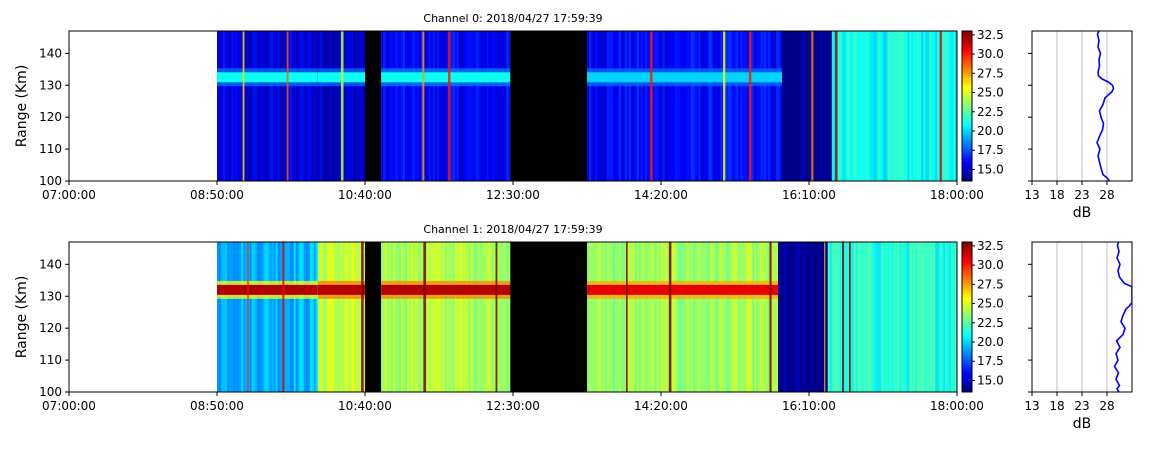 The width and height of the screenshot is (1150, 450). I want to click on profile-x-label: dB, so click(1082, 213).